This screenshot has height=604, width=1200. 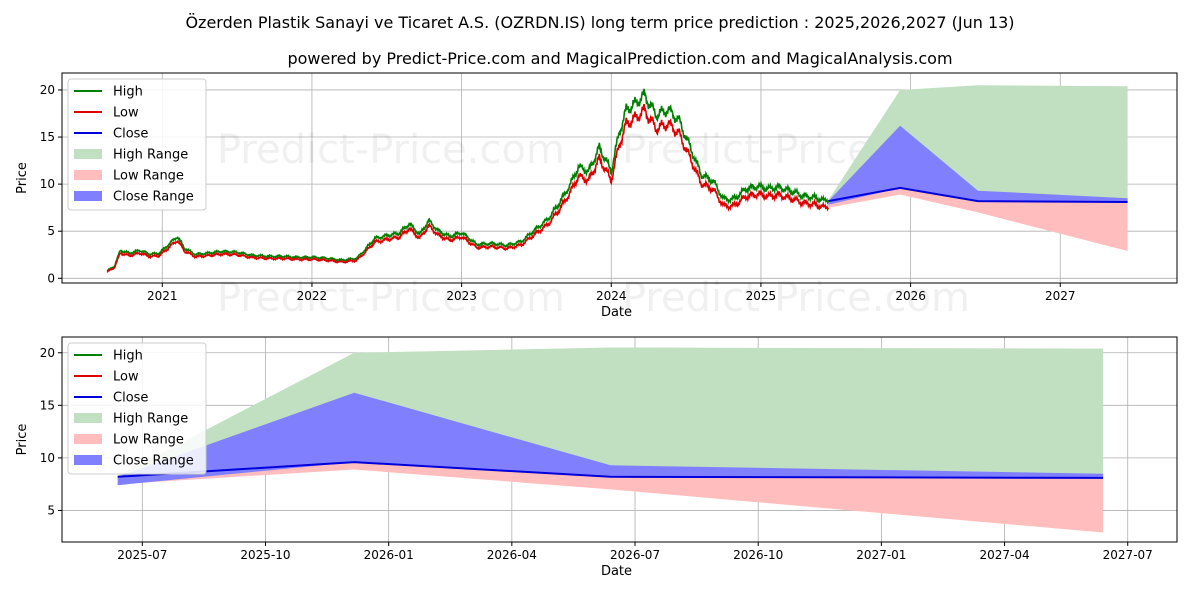 I want to click on x-tick-label: 2027-07, so click(x=1128, y=555).